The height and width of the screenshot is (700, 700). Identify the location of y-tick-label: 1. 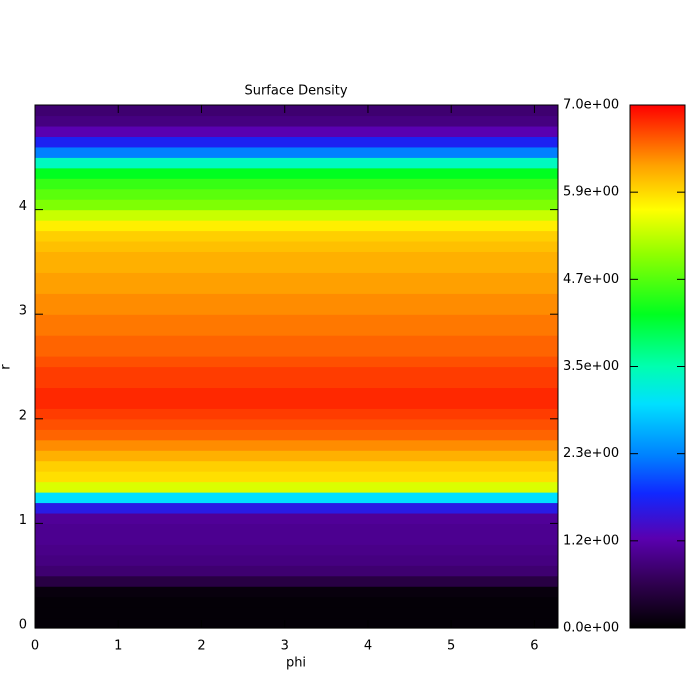
(23, 520).